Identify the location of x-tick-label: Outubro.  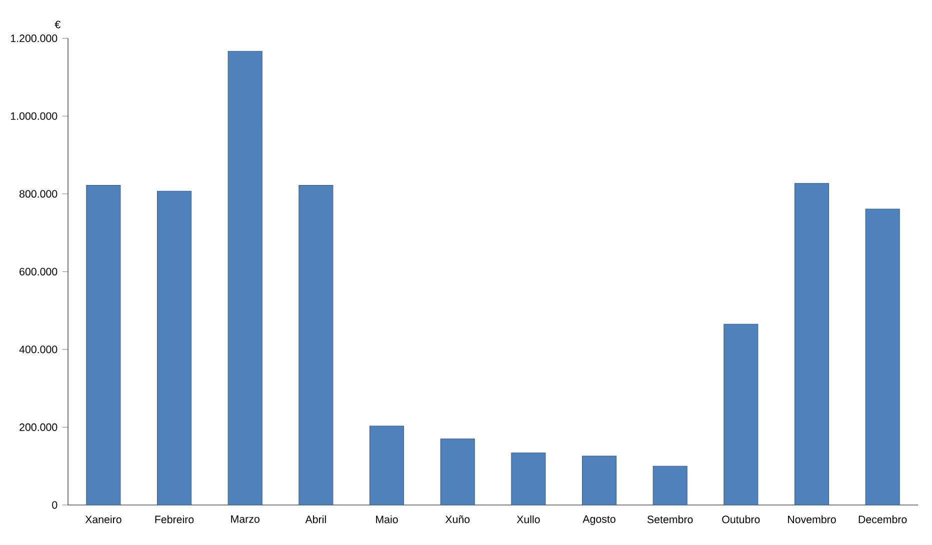
(741, 519).